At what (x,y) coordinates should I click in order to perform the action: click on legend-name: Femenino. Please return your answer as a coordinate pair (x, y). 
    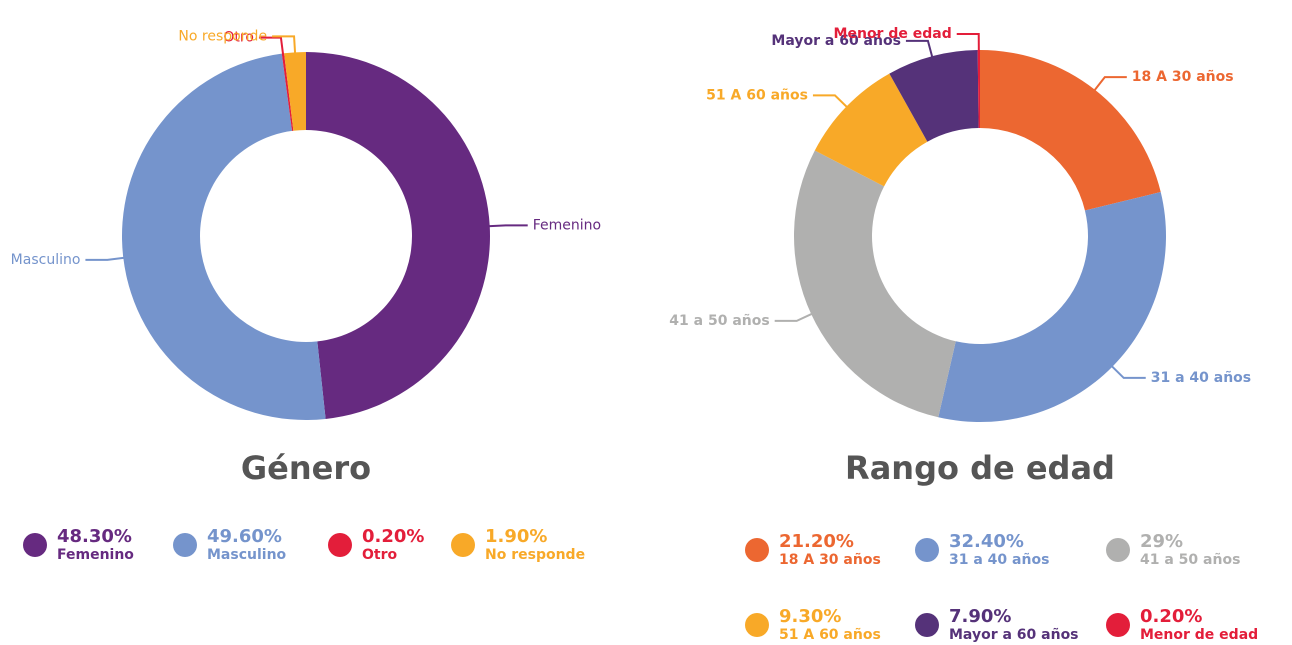
    Looking at the image, I should click on (95, 555).